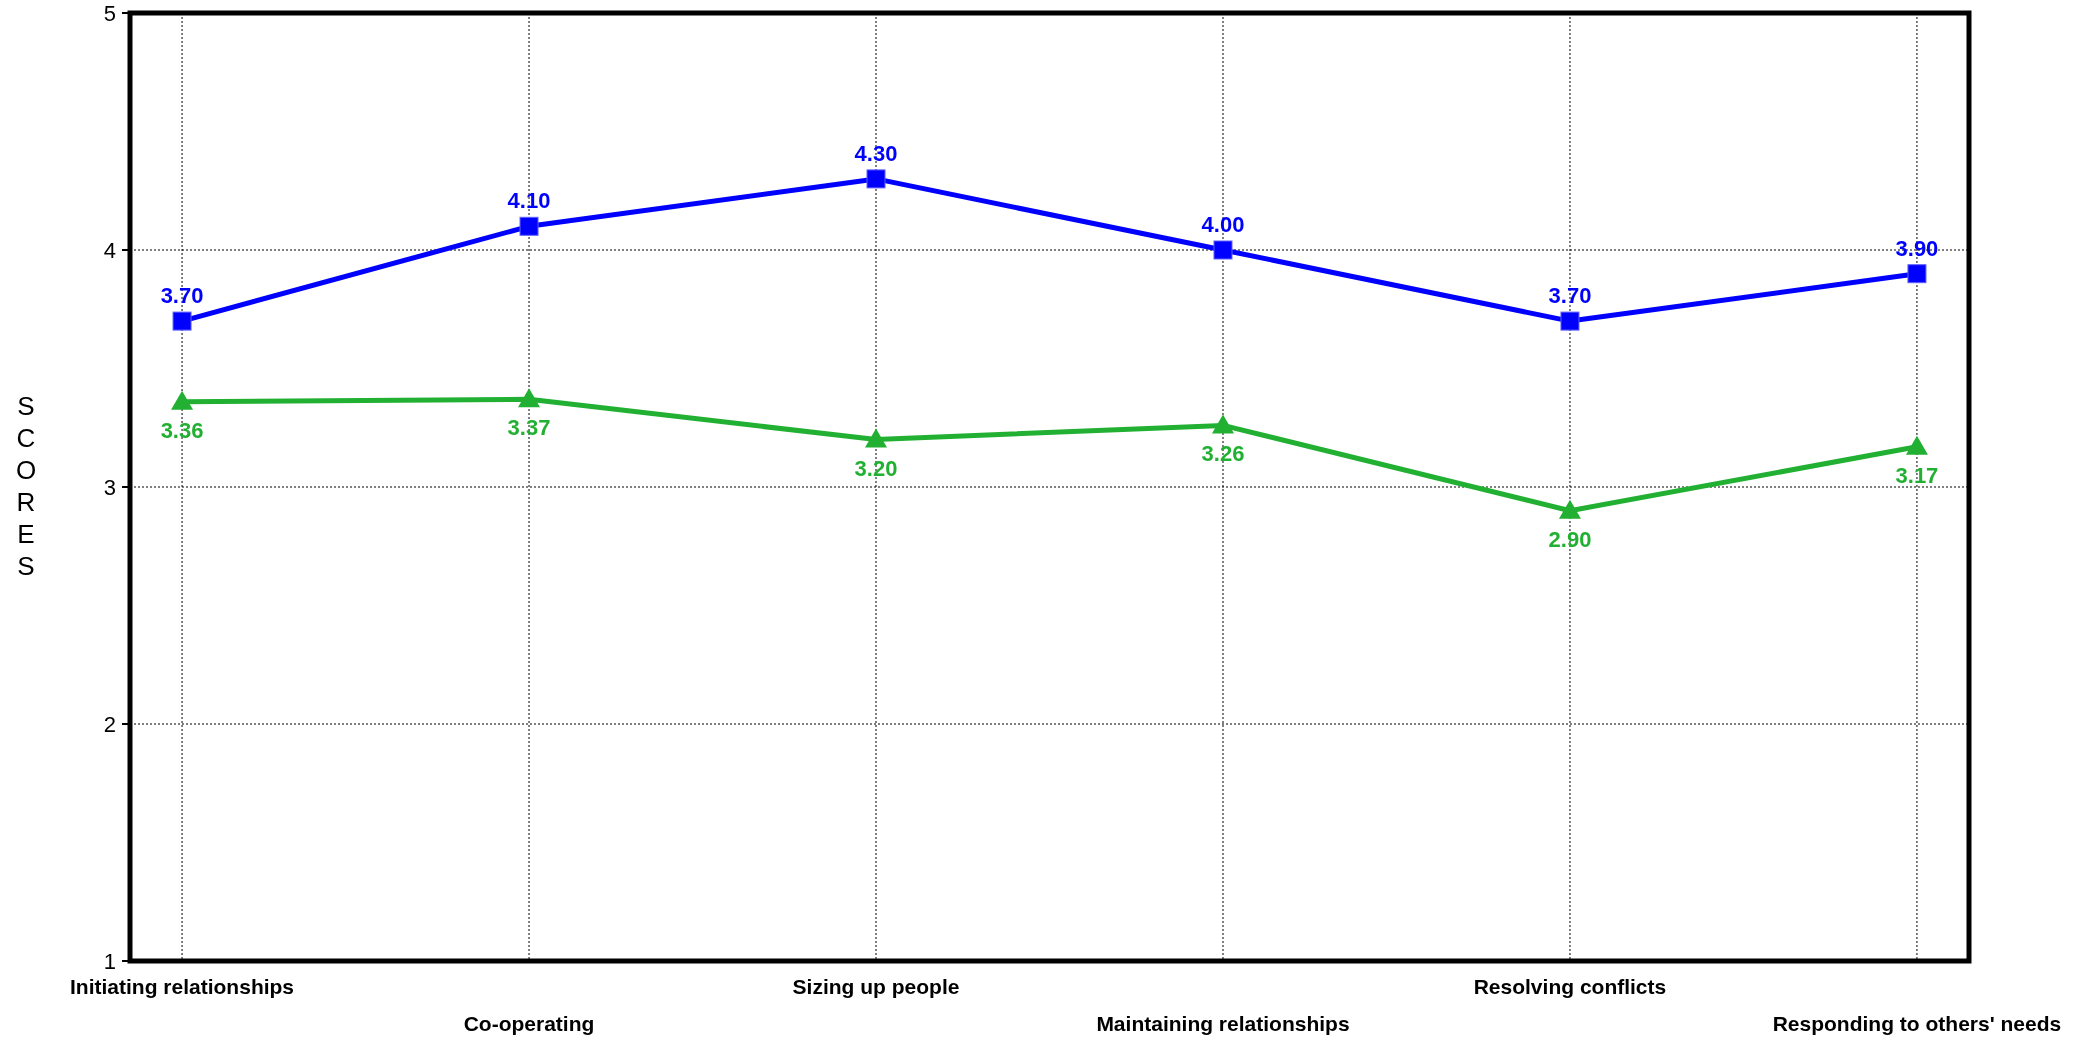 Image resolution: width=2096 pixels, height=1042 pixels. What do you see at coordinates (876, 153) in the screenshot?
I see `data-label: 4.30` at bounding box center [876, 153].